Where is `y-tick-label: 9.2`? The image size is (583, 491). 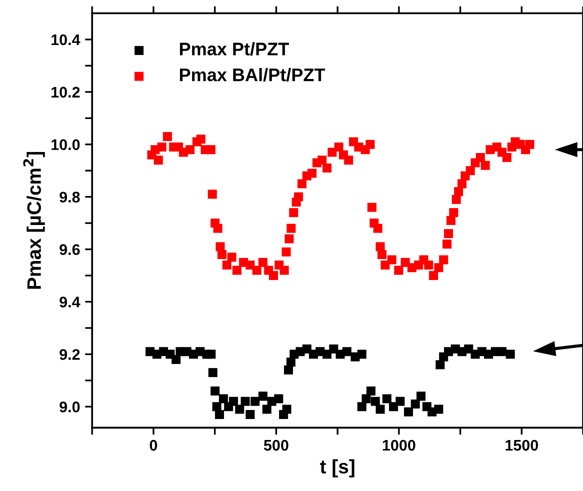
y-tick-label: 9.2 is located at coordinates (70, 354).